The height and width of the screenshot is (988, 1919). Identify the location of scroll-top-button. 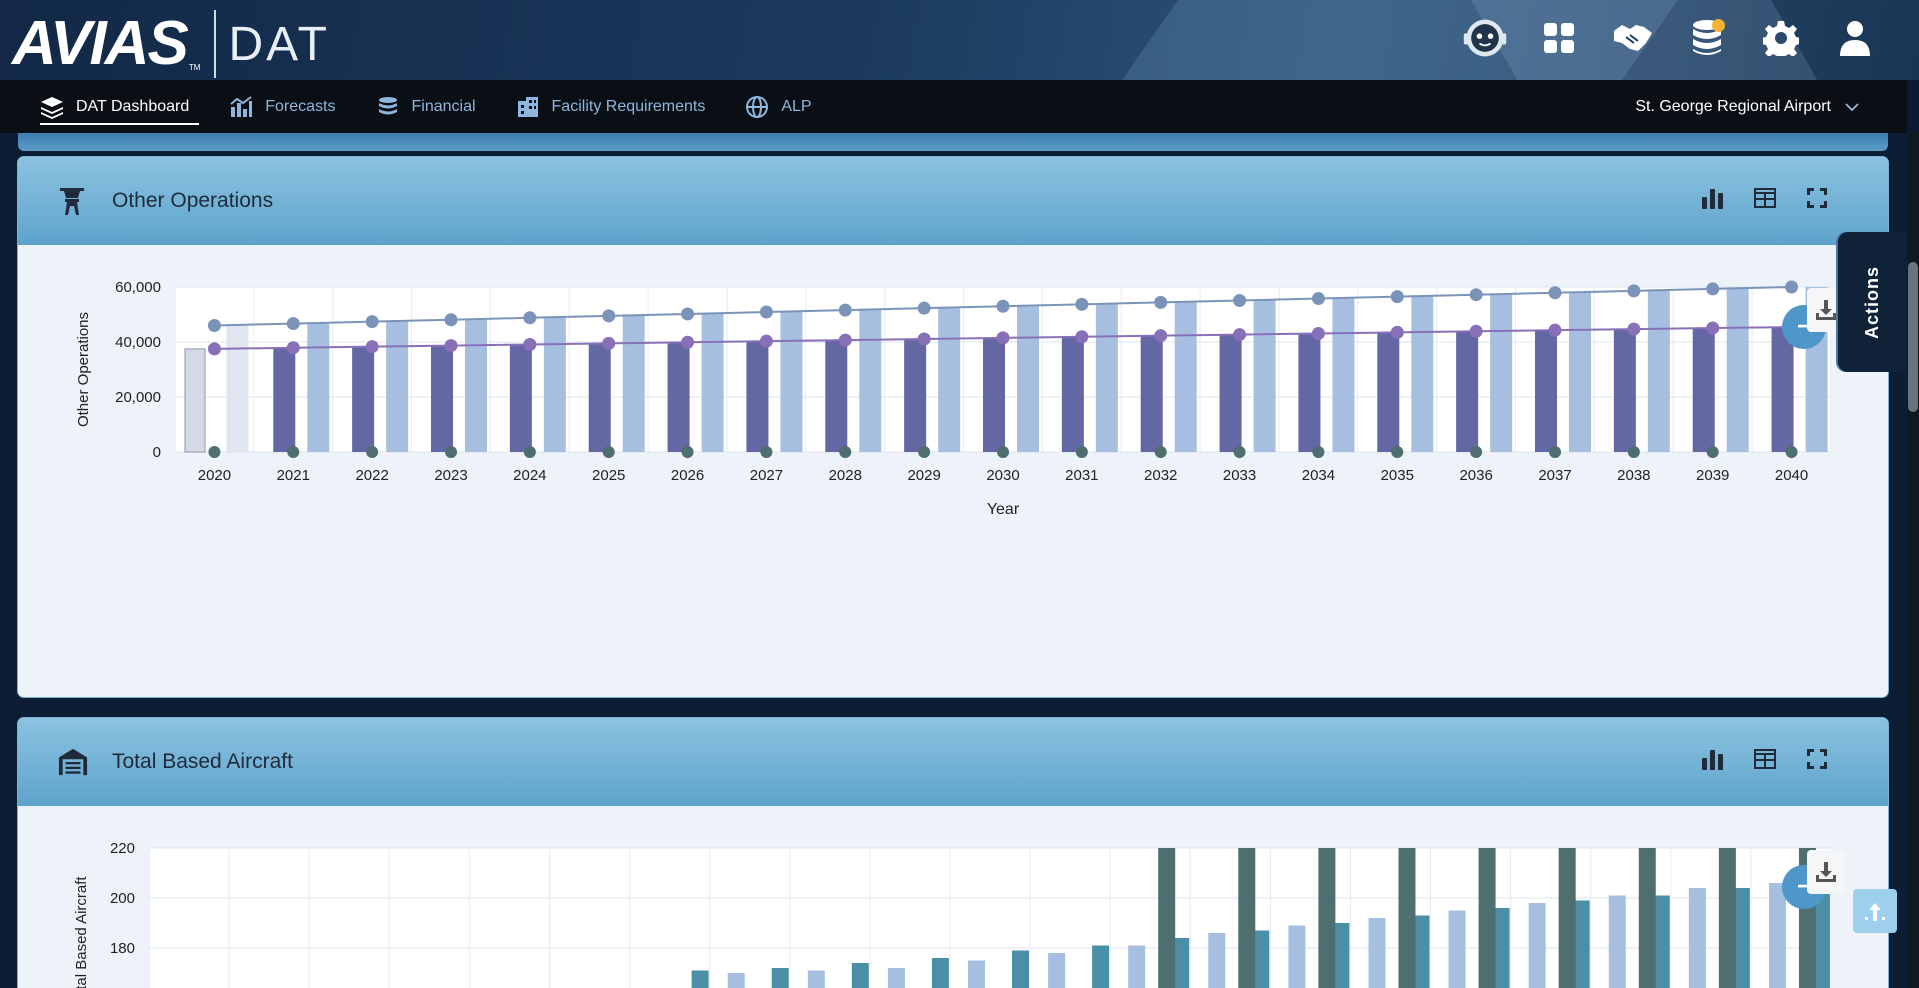
(1875, 911).